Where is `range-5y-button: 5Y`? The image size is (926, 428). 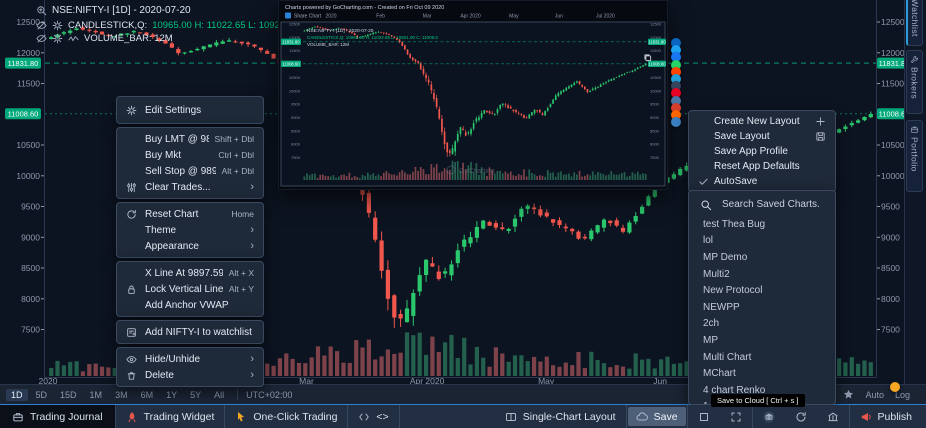
range-5y-button: 5Y is located at coordinates (196, 394).